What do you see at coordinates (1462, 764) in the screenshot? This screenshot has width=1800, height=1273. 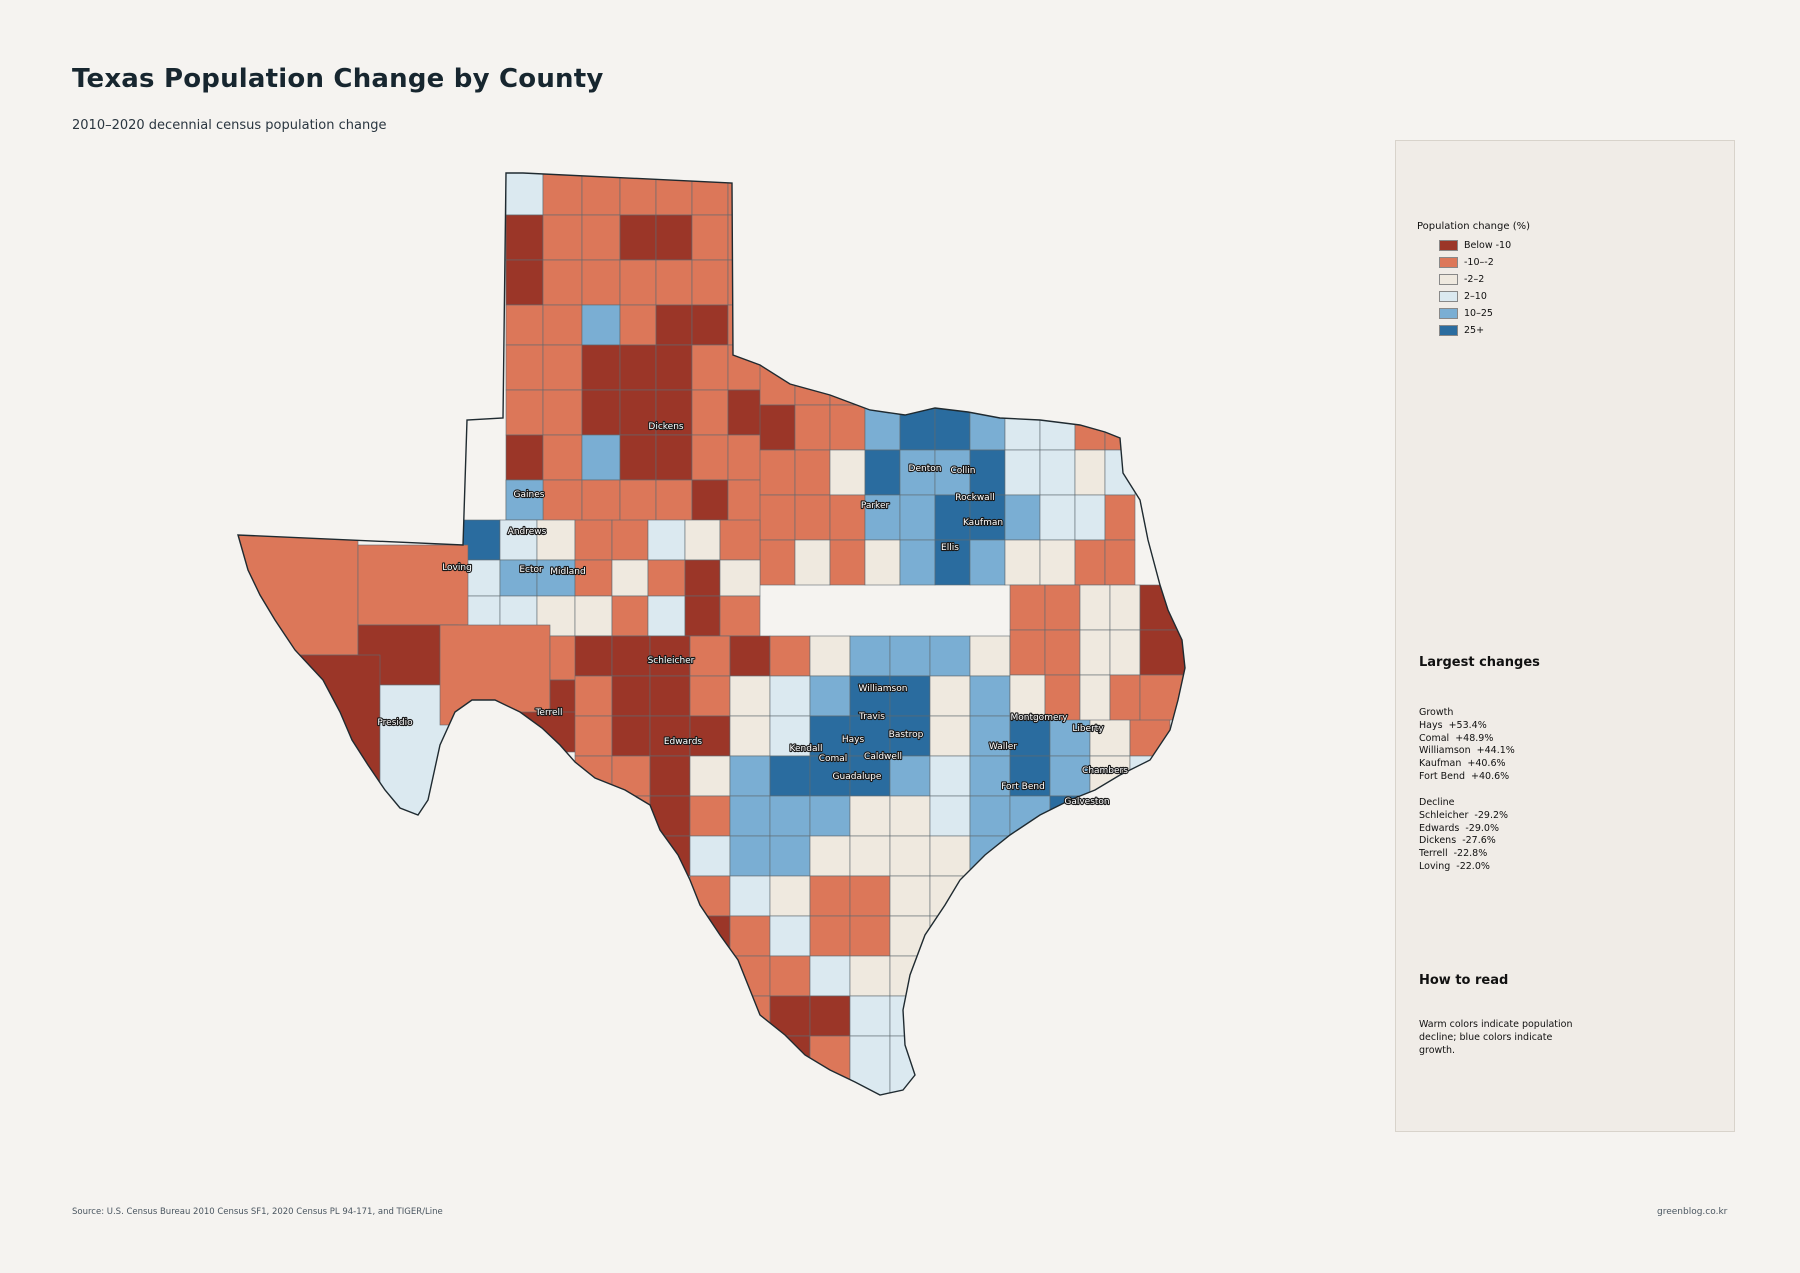 I see `growth-item: Kaufman +40.6%` at bounding box center [1462, 764].